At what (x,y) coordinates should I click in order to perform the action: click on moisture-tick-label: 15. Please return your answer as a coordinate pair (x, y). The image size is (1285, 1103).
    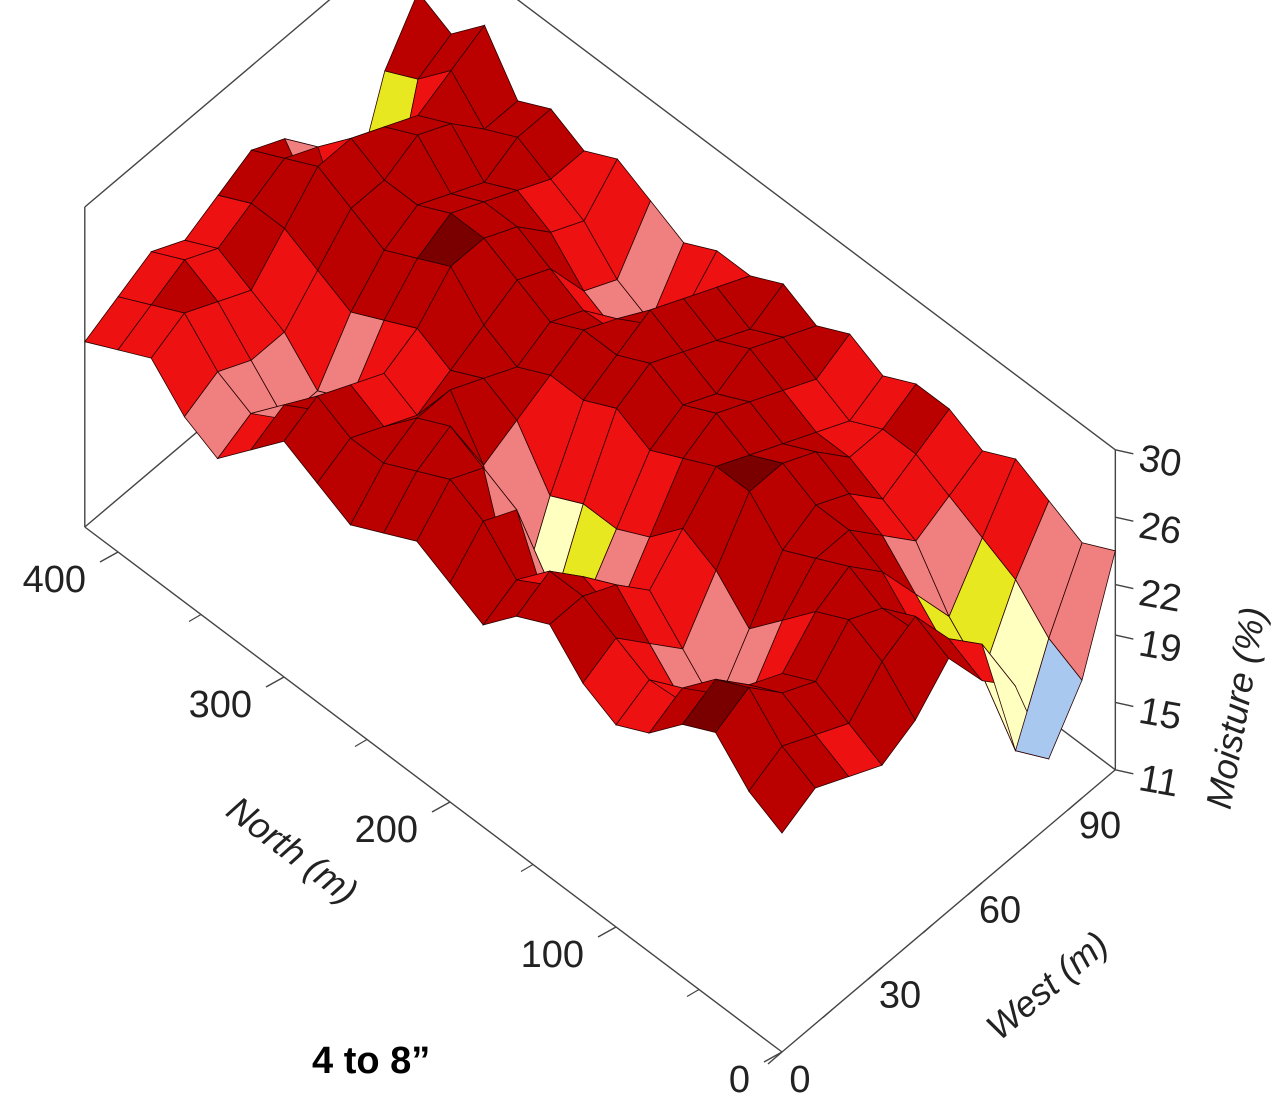
    Looking at the image, I should click on (1160, 714).